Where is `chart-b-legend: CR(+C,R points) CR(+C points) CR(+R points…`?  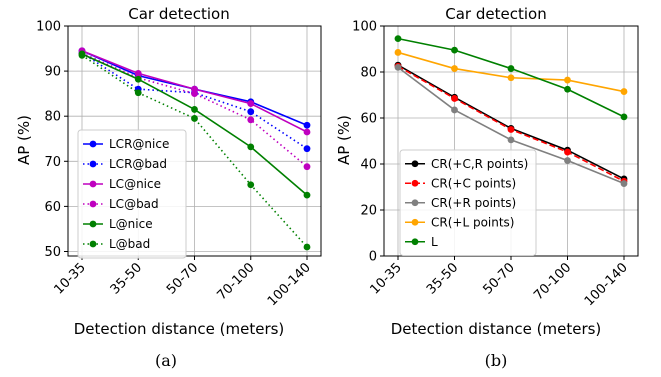 chart-b-legend: CR(+C,R points) CR(+C points) CR(+R points… is located at coordinates (468, 202).